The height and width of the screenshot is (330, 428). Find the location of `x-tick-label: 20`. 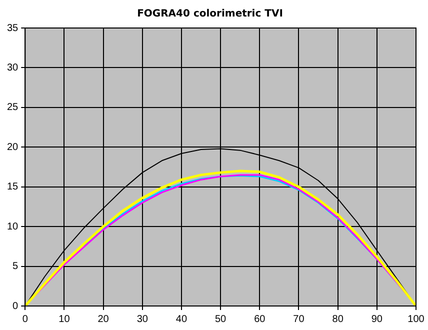

x-tick-label: 20 is located at coordinates (104, 319).